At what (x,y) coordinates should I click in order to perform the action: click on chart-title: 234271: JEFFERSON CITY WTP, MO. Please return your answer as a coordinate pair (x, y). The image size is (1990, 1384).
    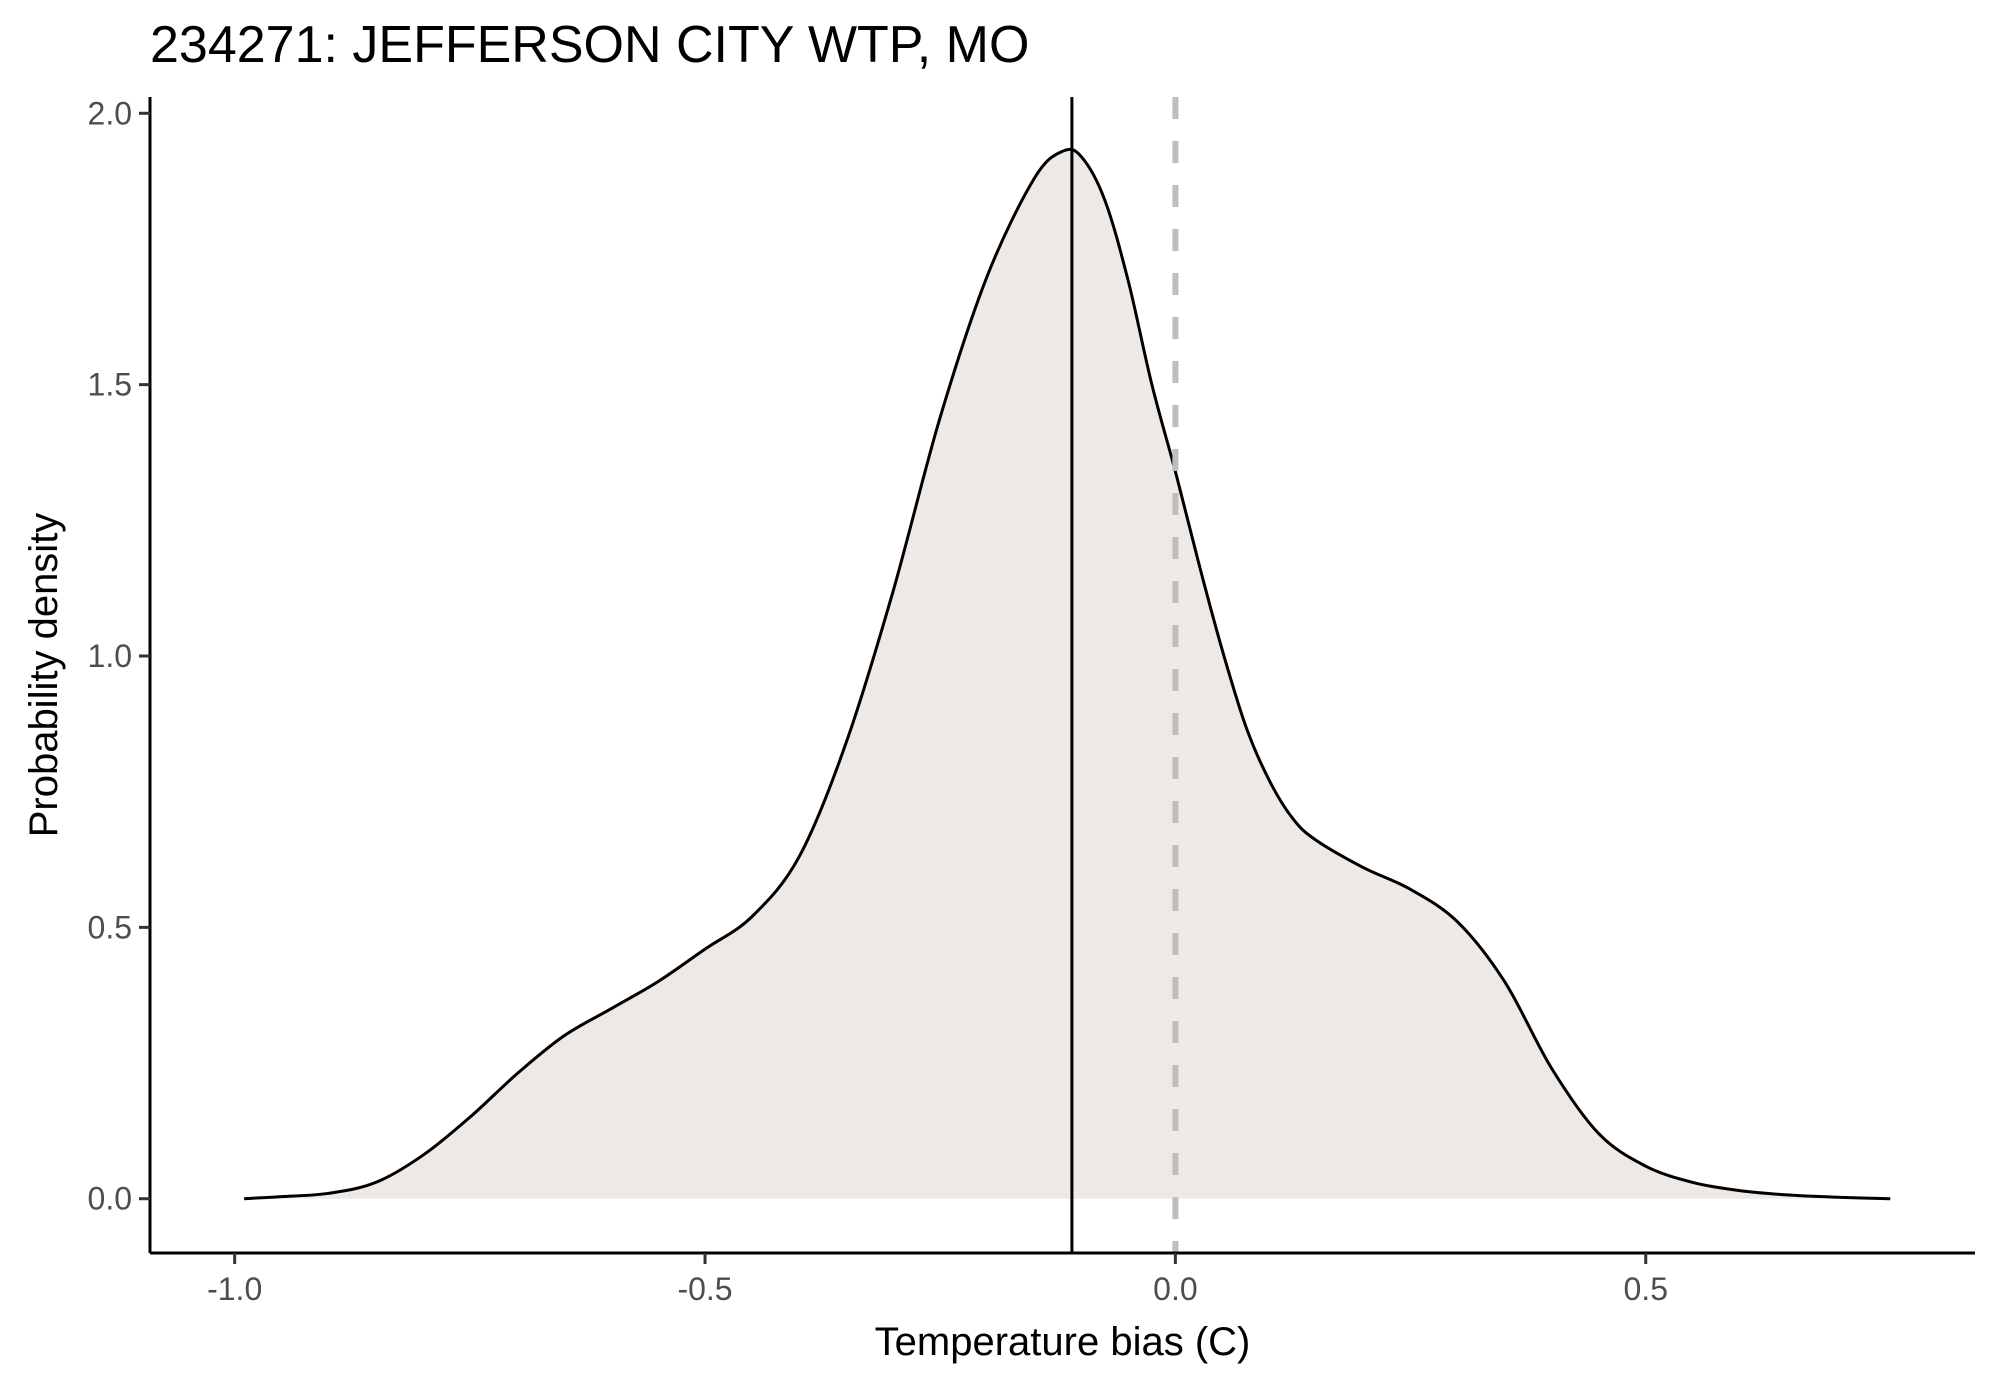
    Looking at the image, I should click on (589, 45).